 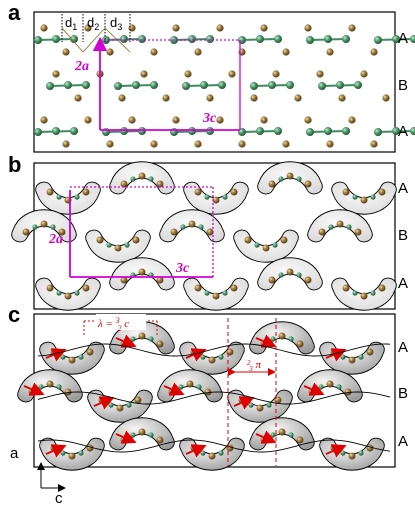 What do you see at coordinates (403, 393) in the screenshot?
I see `layer-label-c-B: B` at bounding box center [403, 393].